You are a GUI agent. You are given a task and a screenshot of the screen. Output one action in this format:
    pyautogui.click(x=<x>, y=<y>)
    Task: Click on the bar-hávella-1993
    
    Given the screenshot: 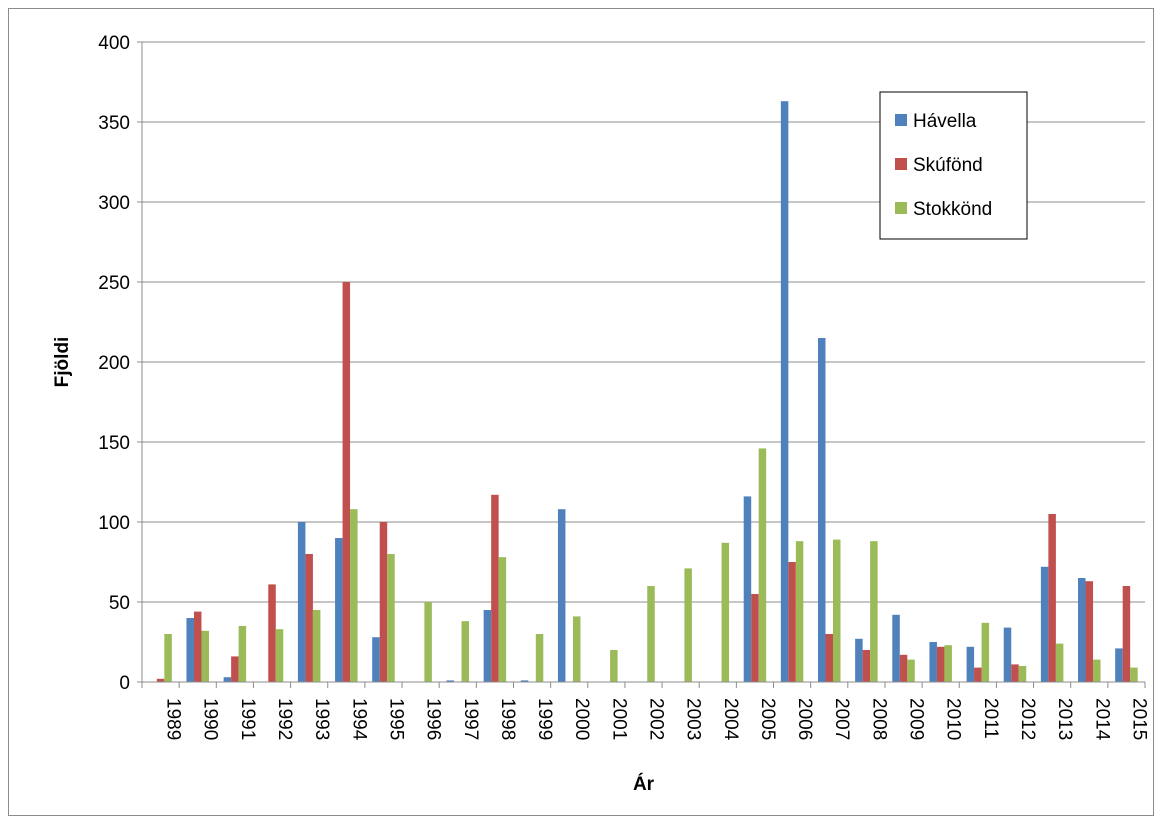 What is the action you would take?
    pyautogui.click(x=301, y=602)
    